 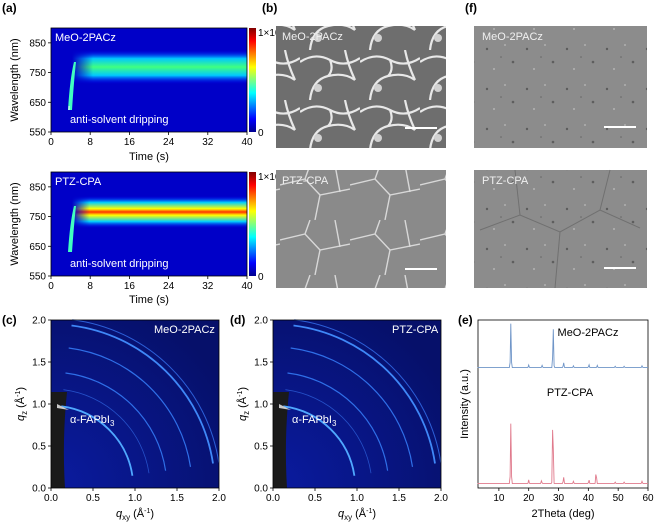 I want to click on x-tick-label: 1.5, so click(x=399, y=498).